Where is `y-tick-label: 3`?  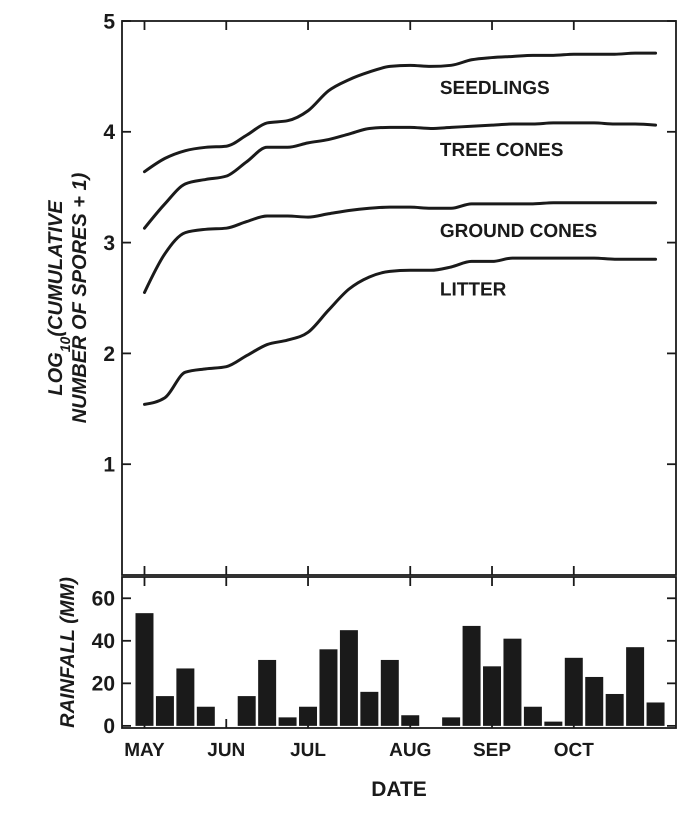 y-tick-label: 3 is located at coordinates (109, 243).